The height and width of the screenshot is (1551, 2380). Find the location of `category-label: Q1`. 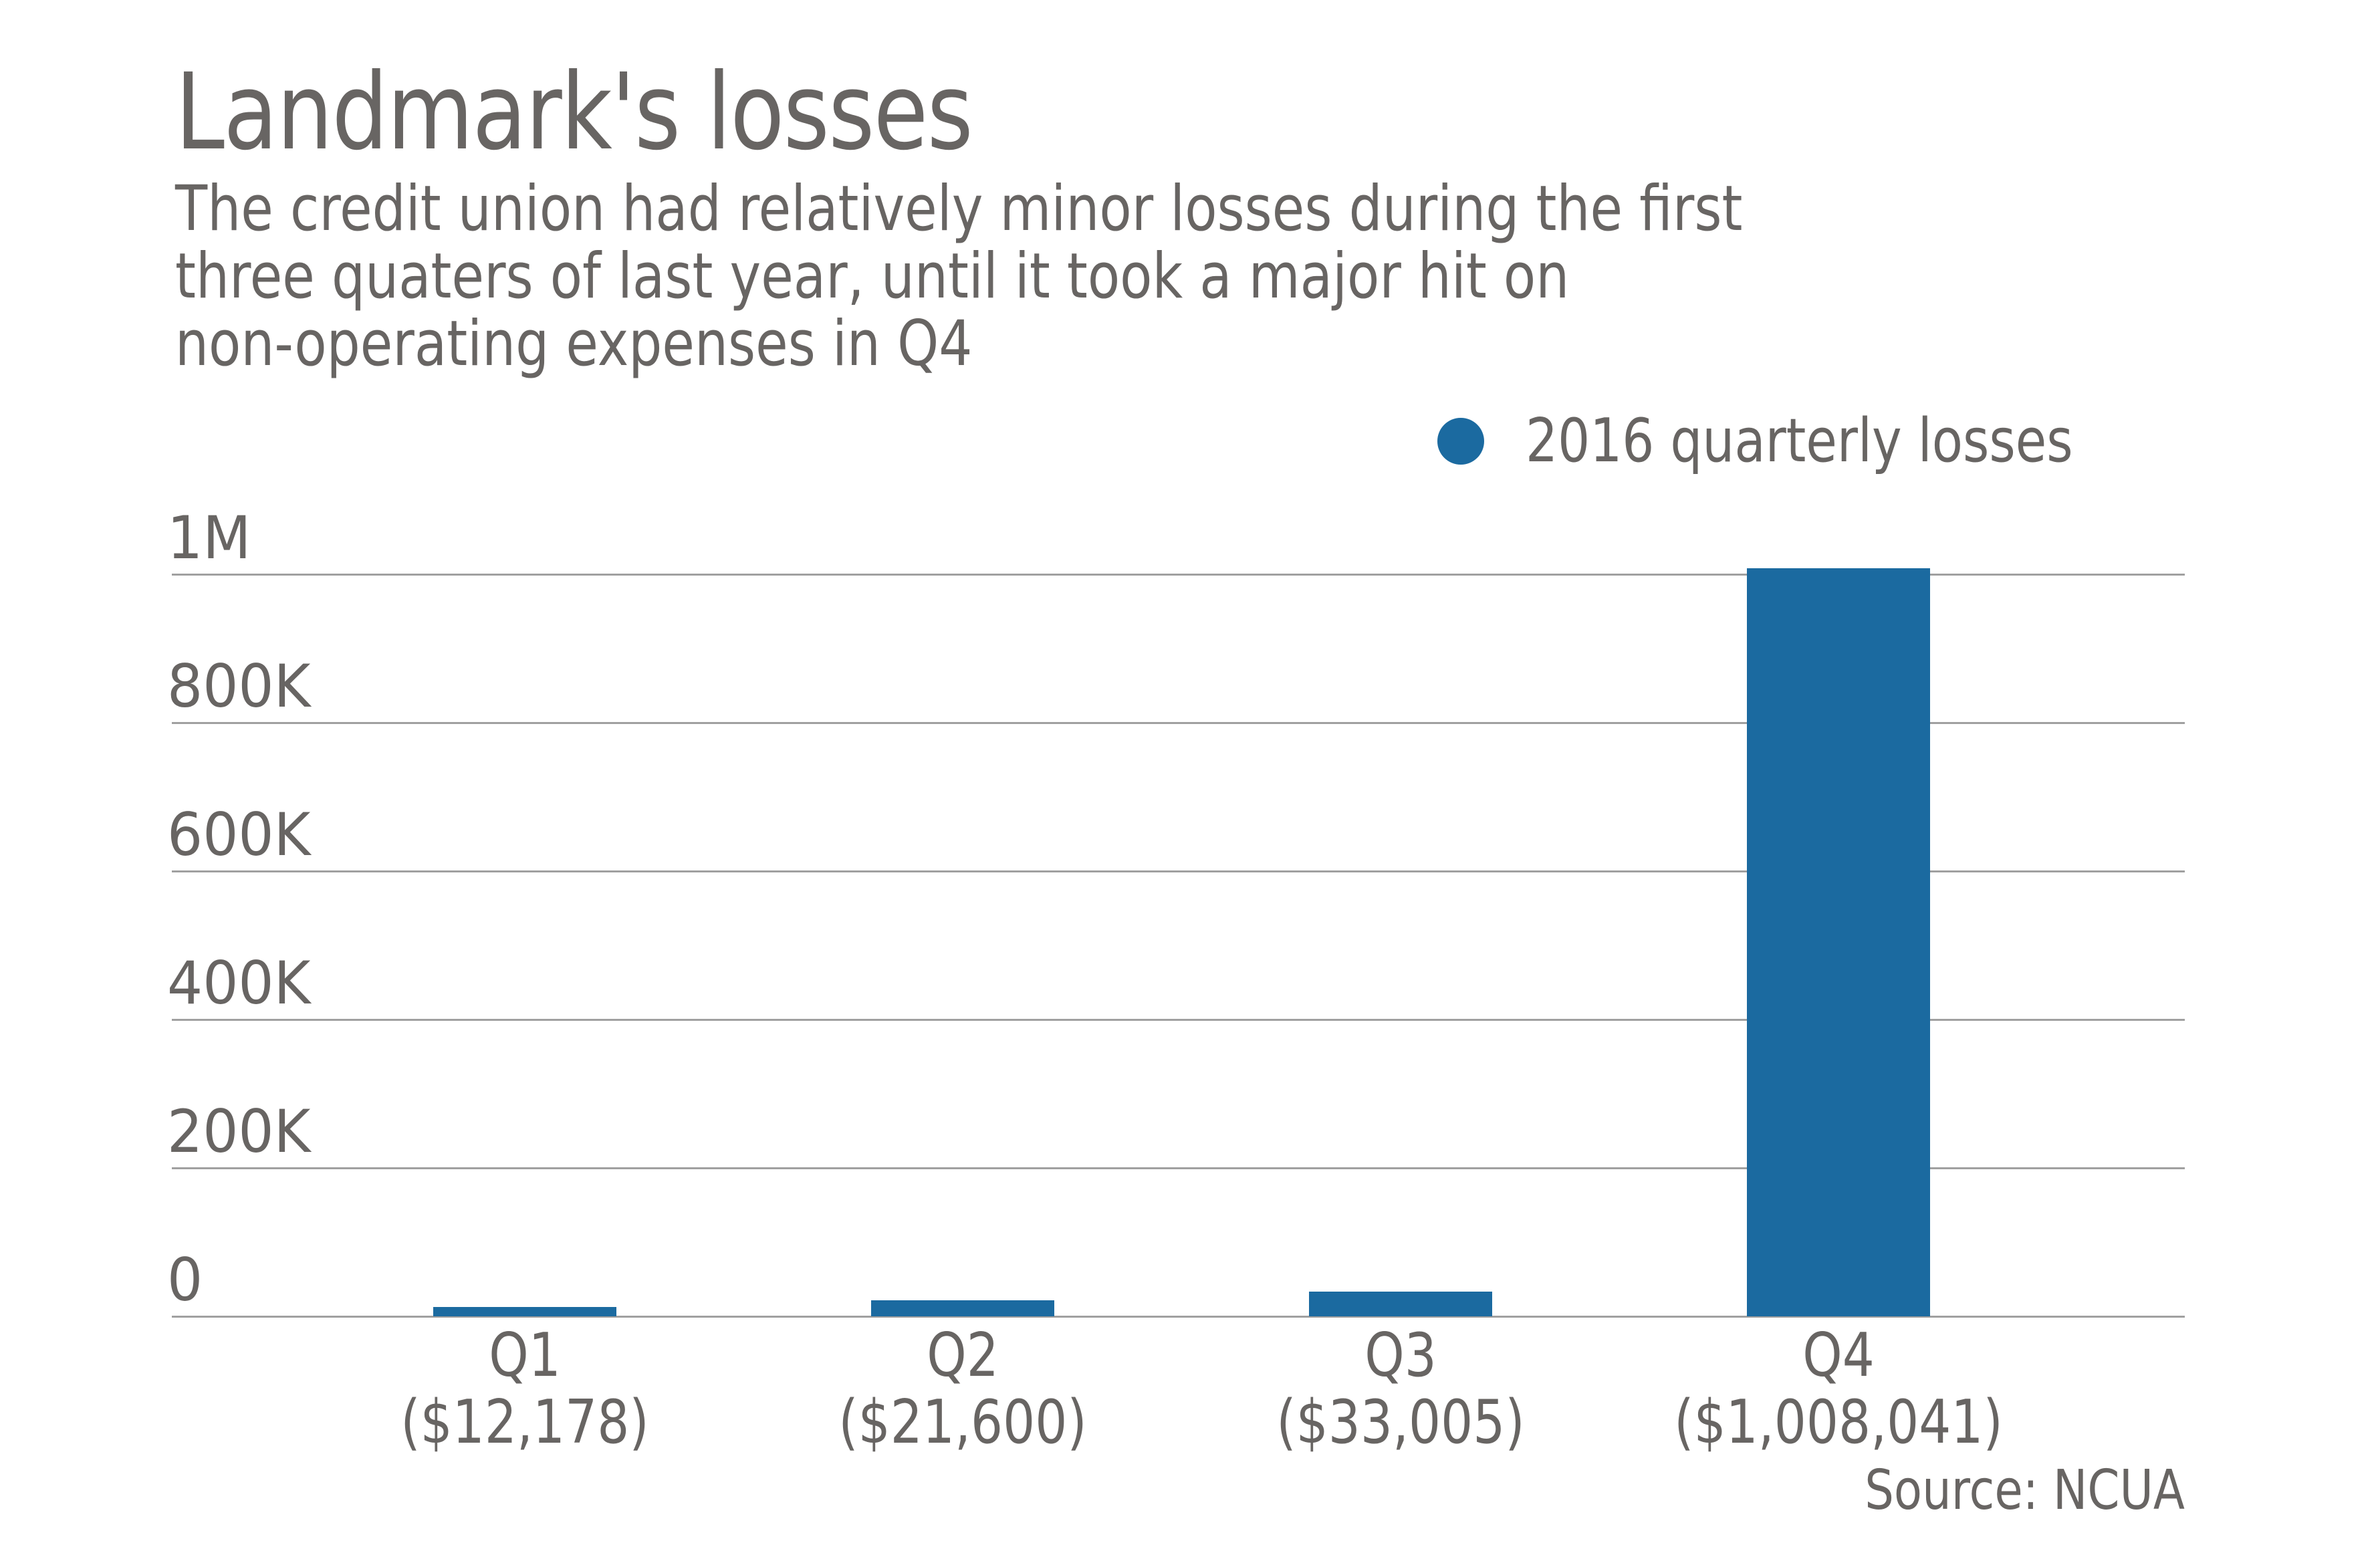

category-label: Q1 is located at coordinates (525, 1355).